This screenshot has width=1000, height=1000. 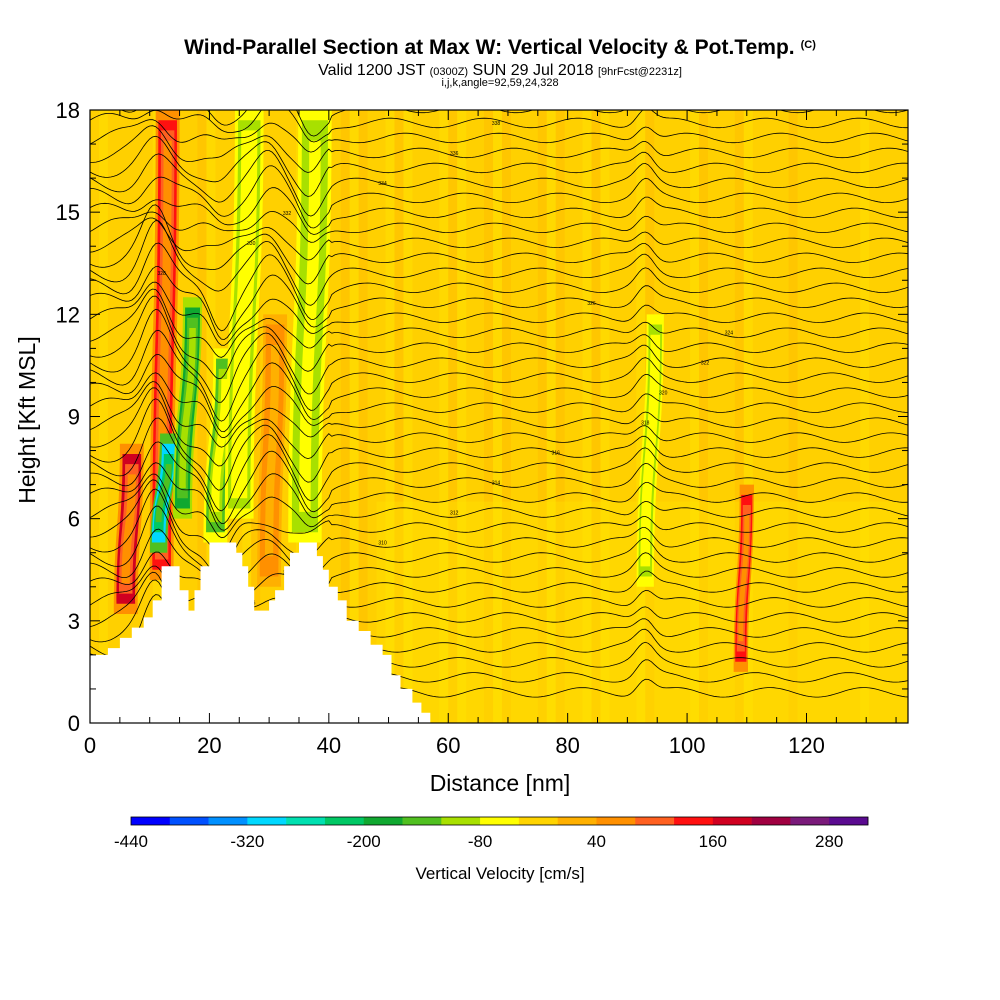 What do you see at coordinates (687, 745) in the screenshot?
I see `x-tick-label: 100` at bounding box center [687, 745].